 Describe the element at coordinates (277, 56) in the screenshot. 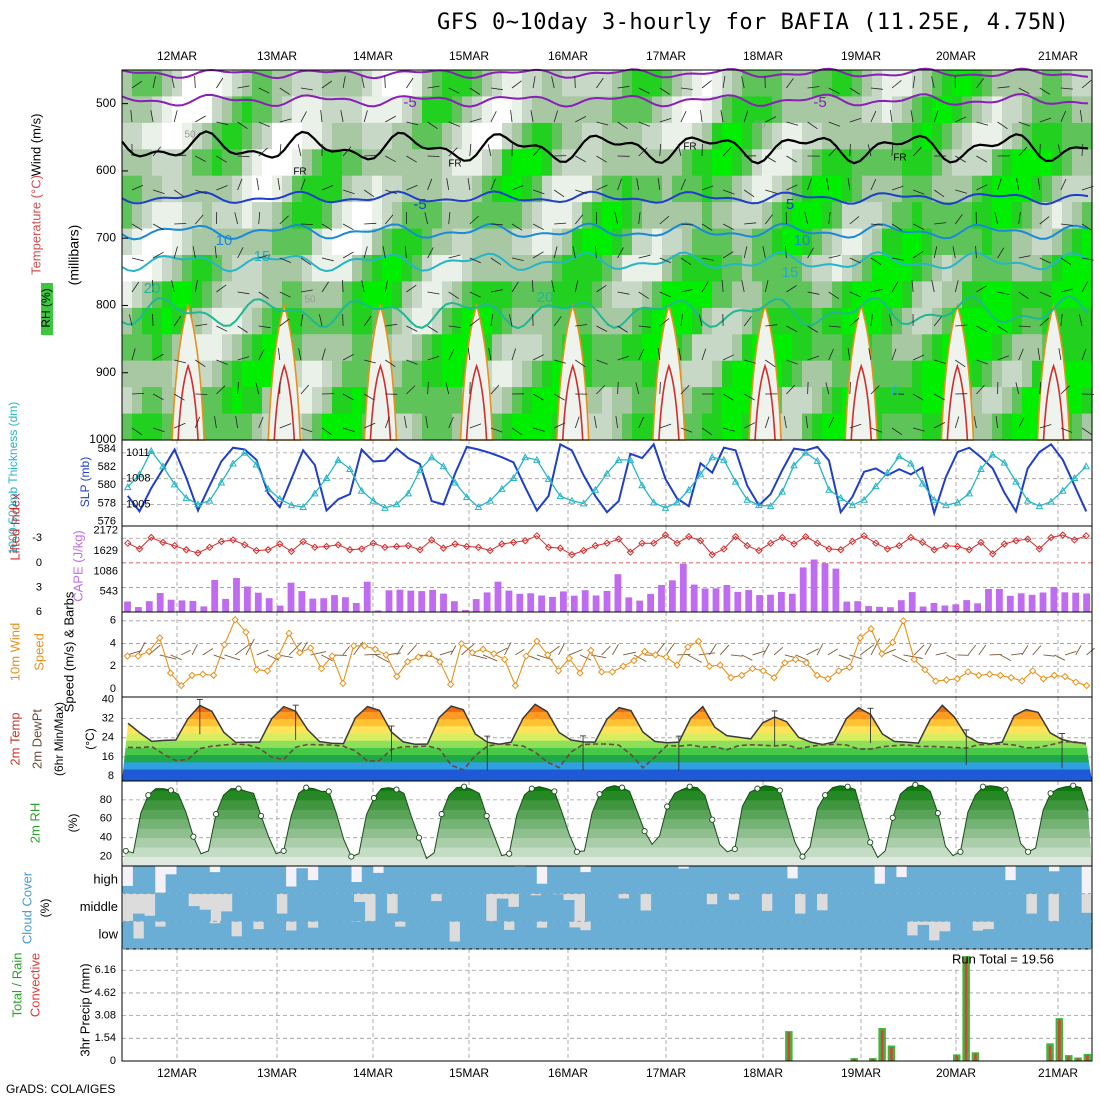

I see `date-label-top: 13MAR` at that location.